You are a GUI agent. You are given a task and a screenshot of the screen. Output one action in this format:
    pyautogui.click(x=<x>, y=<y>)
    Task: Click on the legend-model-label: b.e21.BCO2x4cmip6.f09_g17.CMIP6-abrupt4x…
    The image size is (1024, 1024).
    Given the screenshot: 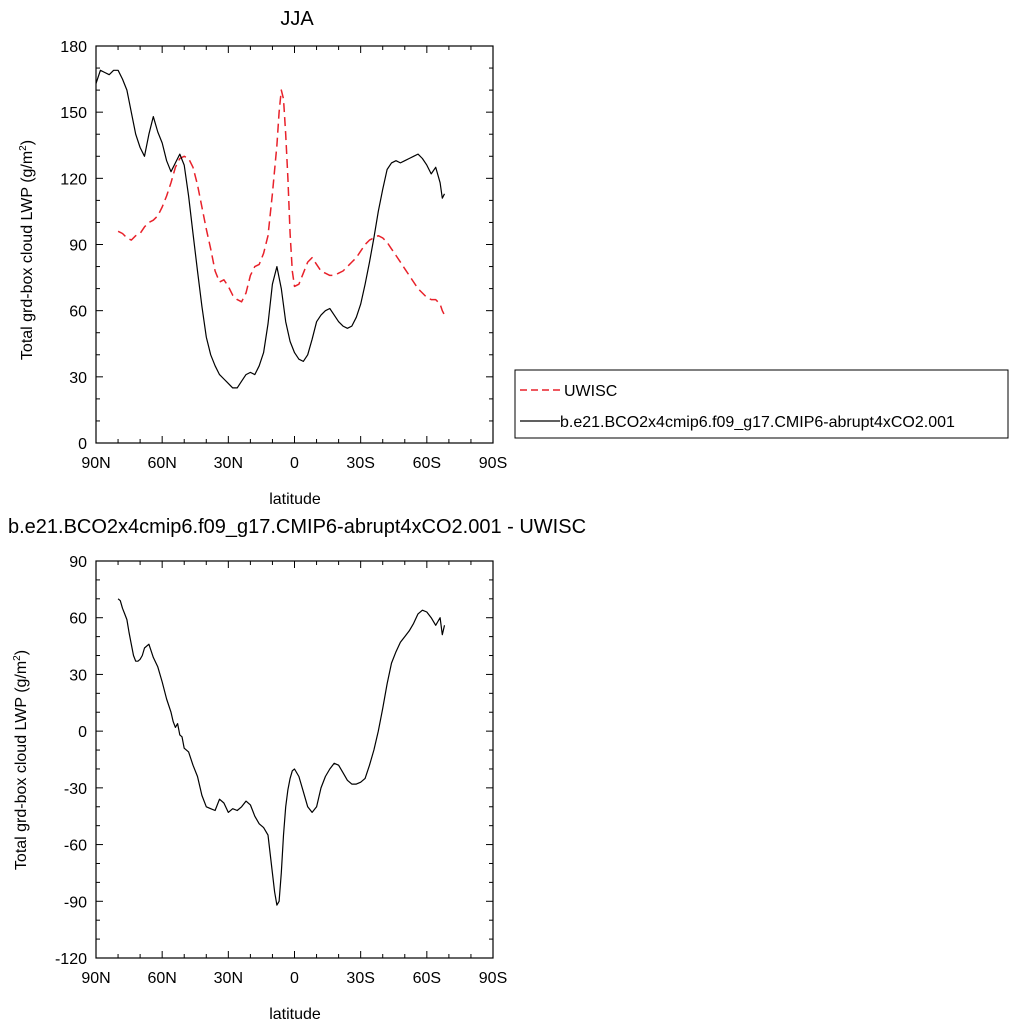 What is the action you would take?
    pyautogui.click(x=757, y=422)
    